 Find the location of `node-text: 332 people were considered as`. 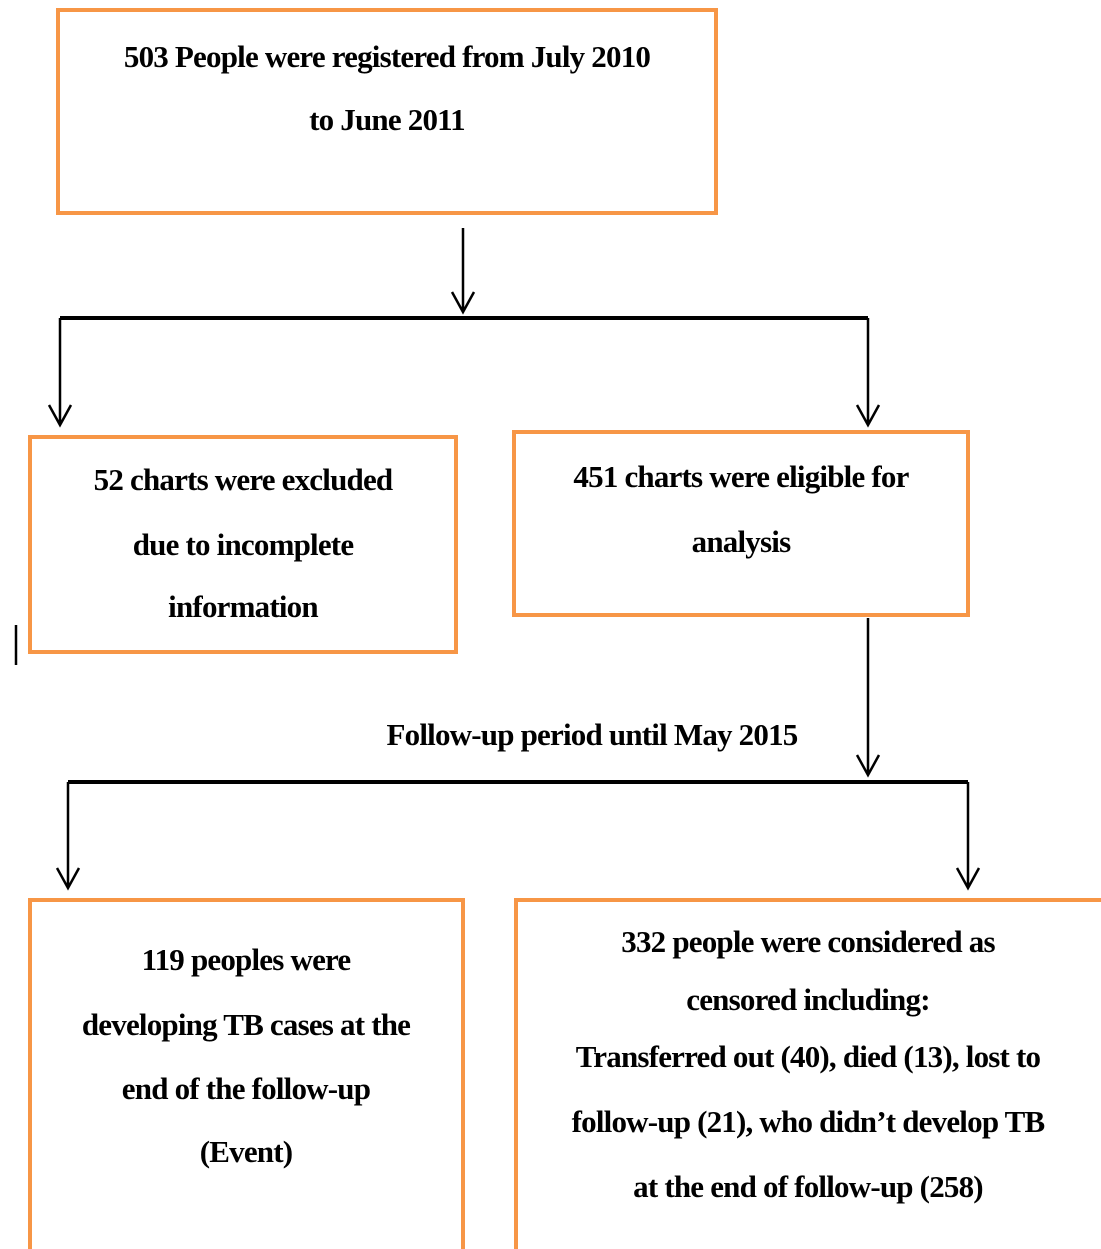

node-text: 332 people were considered as is located at coordinates (808, 941).